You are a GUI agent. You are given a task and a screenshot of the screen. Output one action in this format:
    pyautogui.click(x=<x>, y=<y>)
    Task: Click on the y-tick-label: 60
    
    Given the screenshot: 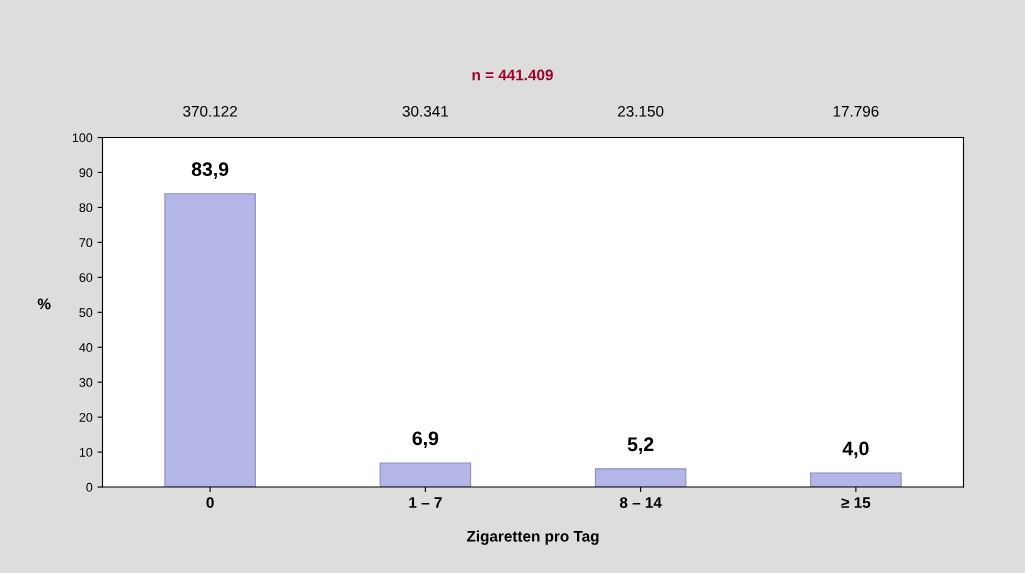 What is the action you would take?
    pyautogui.click(x=86, y=277)
    